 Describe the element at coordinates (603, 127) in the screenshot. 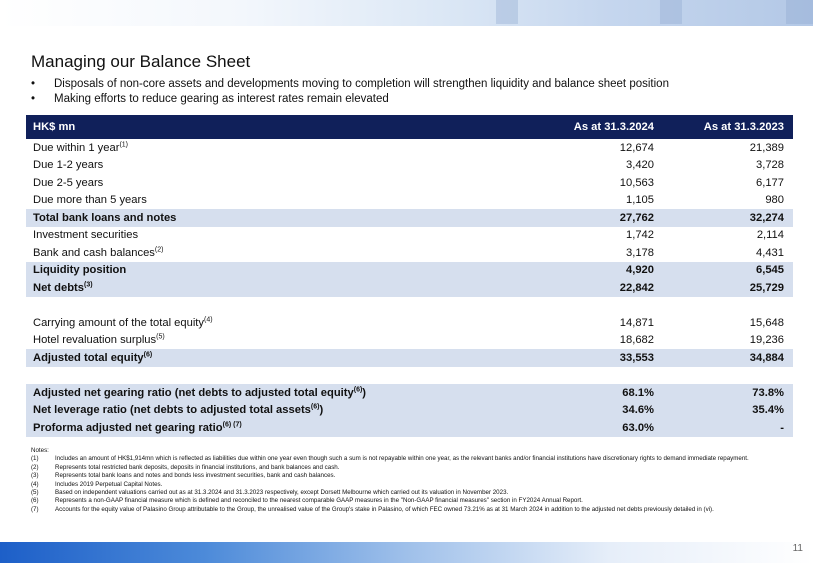

I see `header-col-2024: As at 31.3.2024` at that location.